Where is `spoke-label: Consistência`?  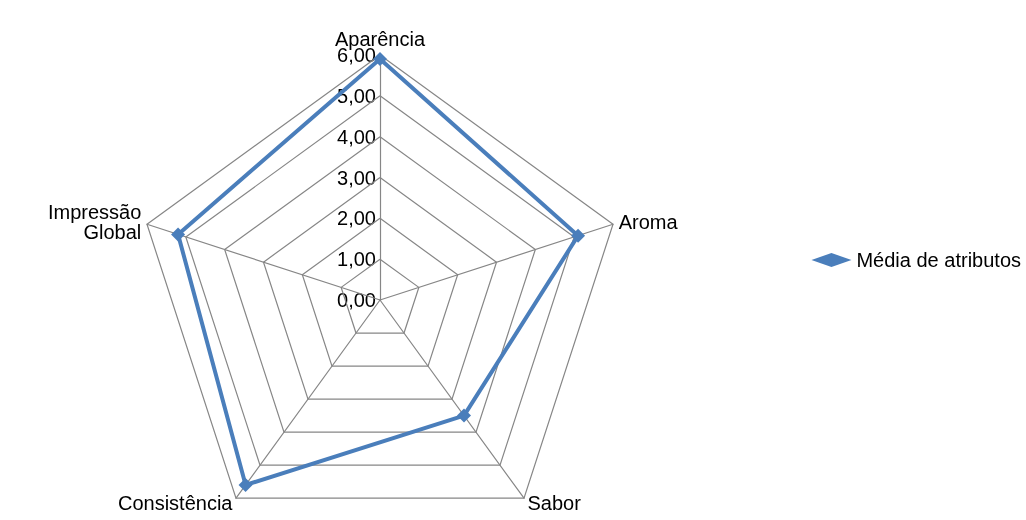
spoke-label: Consistência is located at coordinates (175, 503).